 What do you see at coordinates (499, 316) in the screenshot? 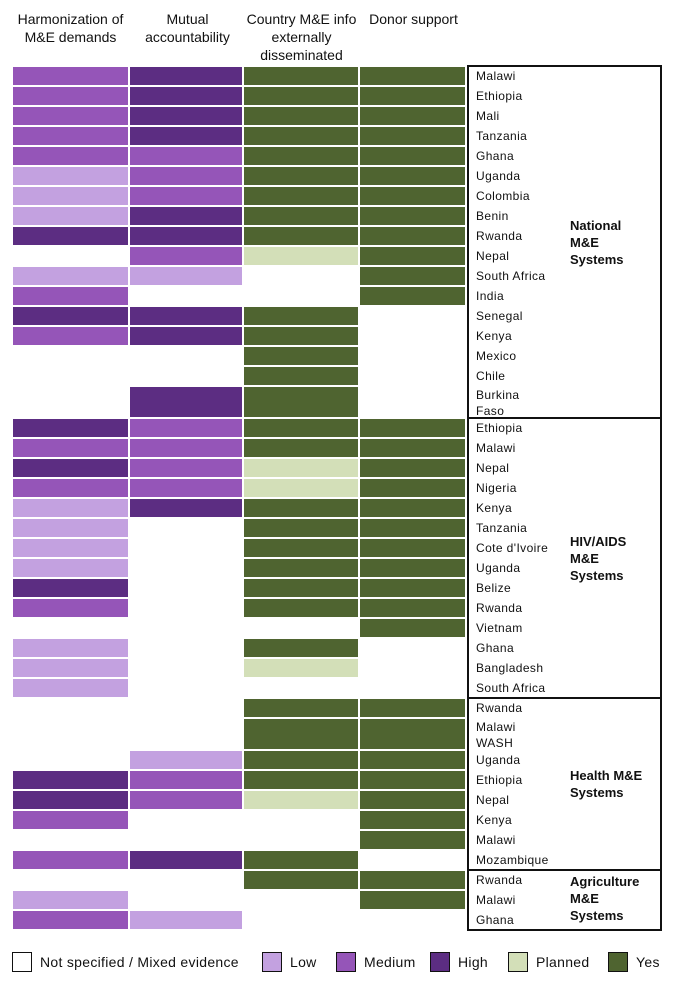
I see `row-label-country: Senegal` at bounding box center [499, 316].